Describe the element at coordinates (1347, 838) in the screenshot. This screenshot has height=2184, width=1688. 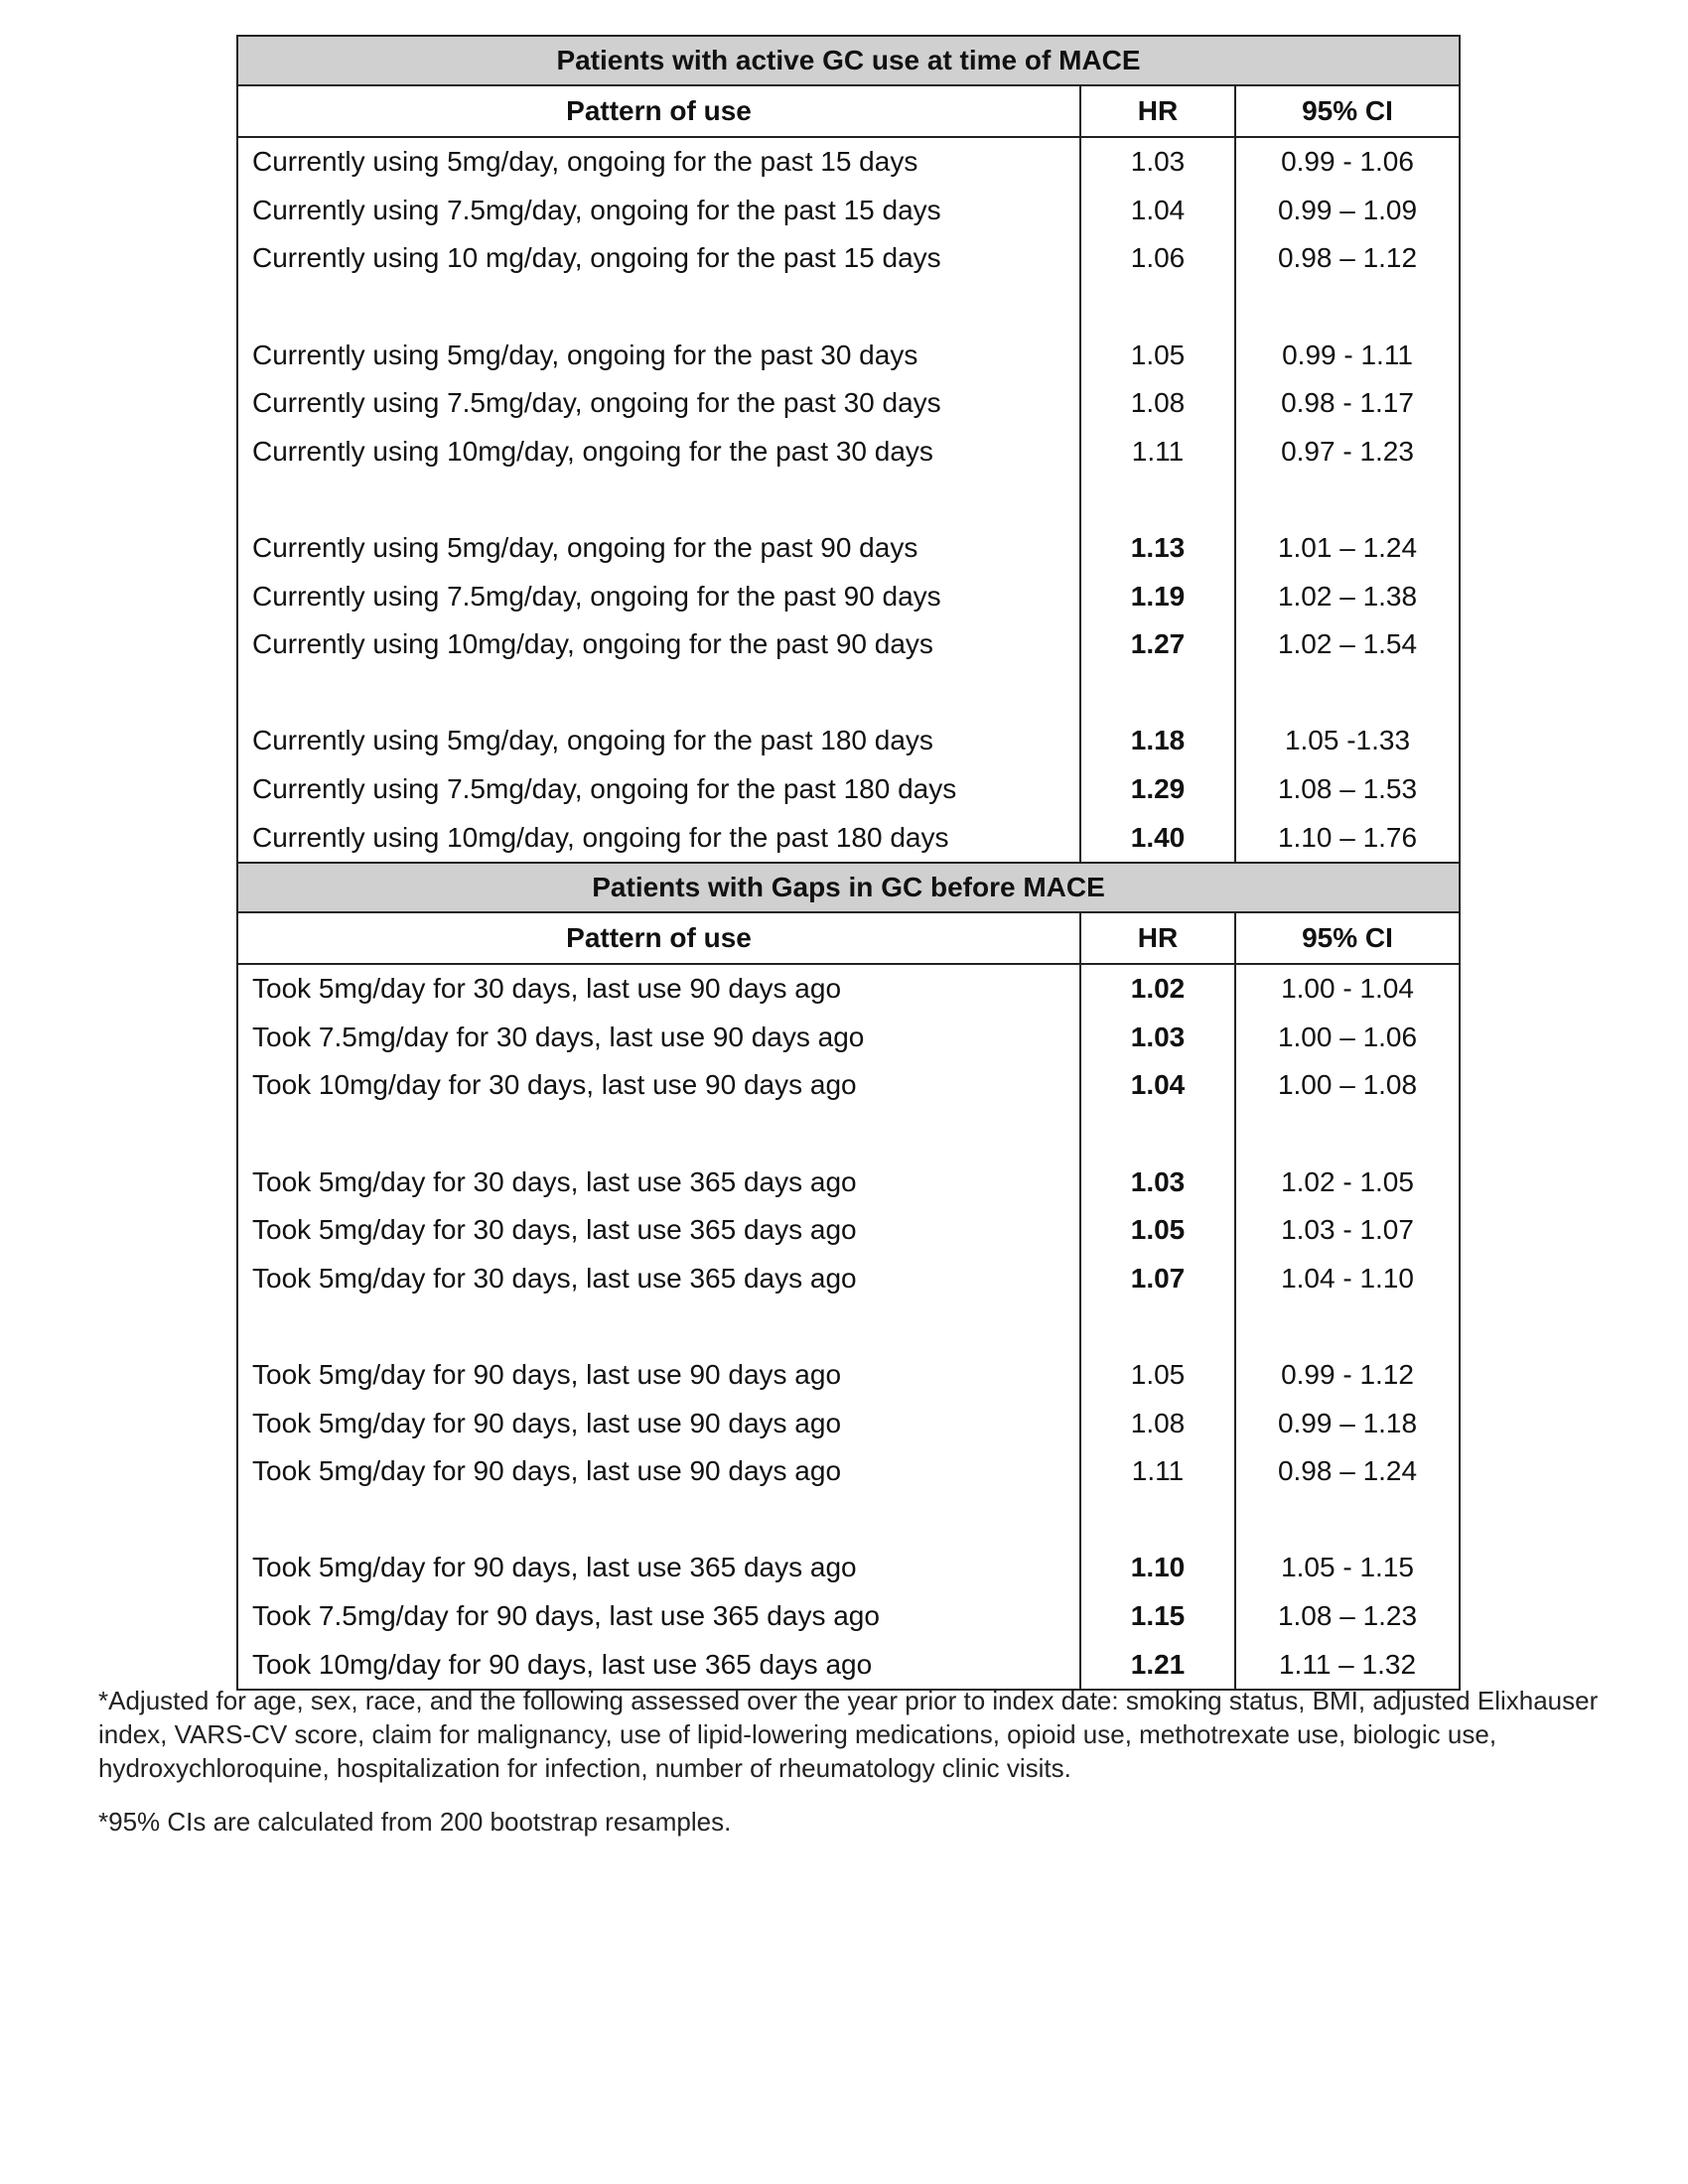
I see `ci-cell: 1.10 – 1.76` at that location.